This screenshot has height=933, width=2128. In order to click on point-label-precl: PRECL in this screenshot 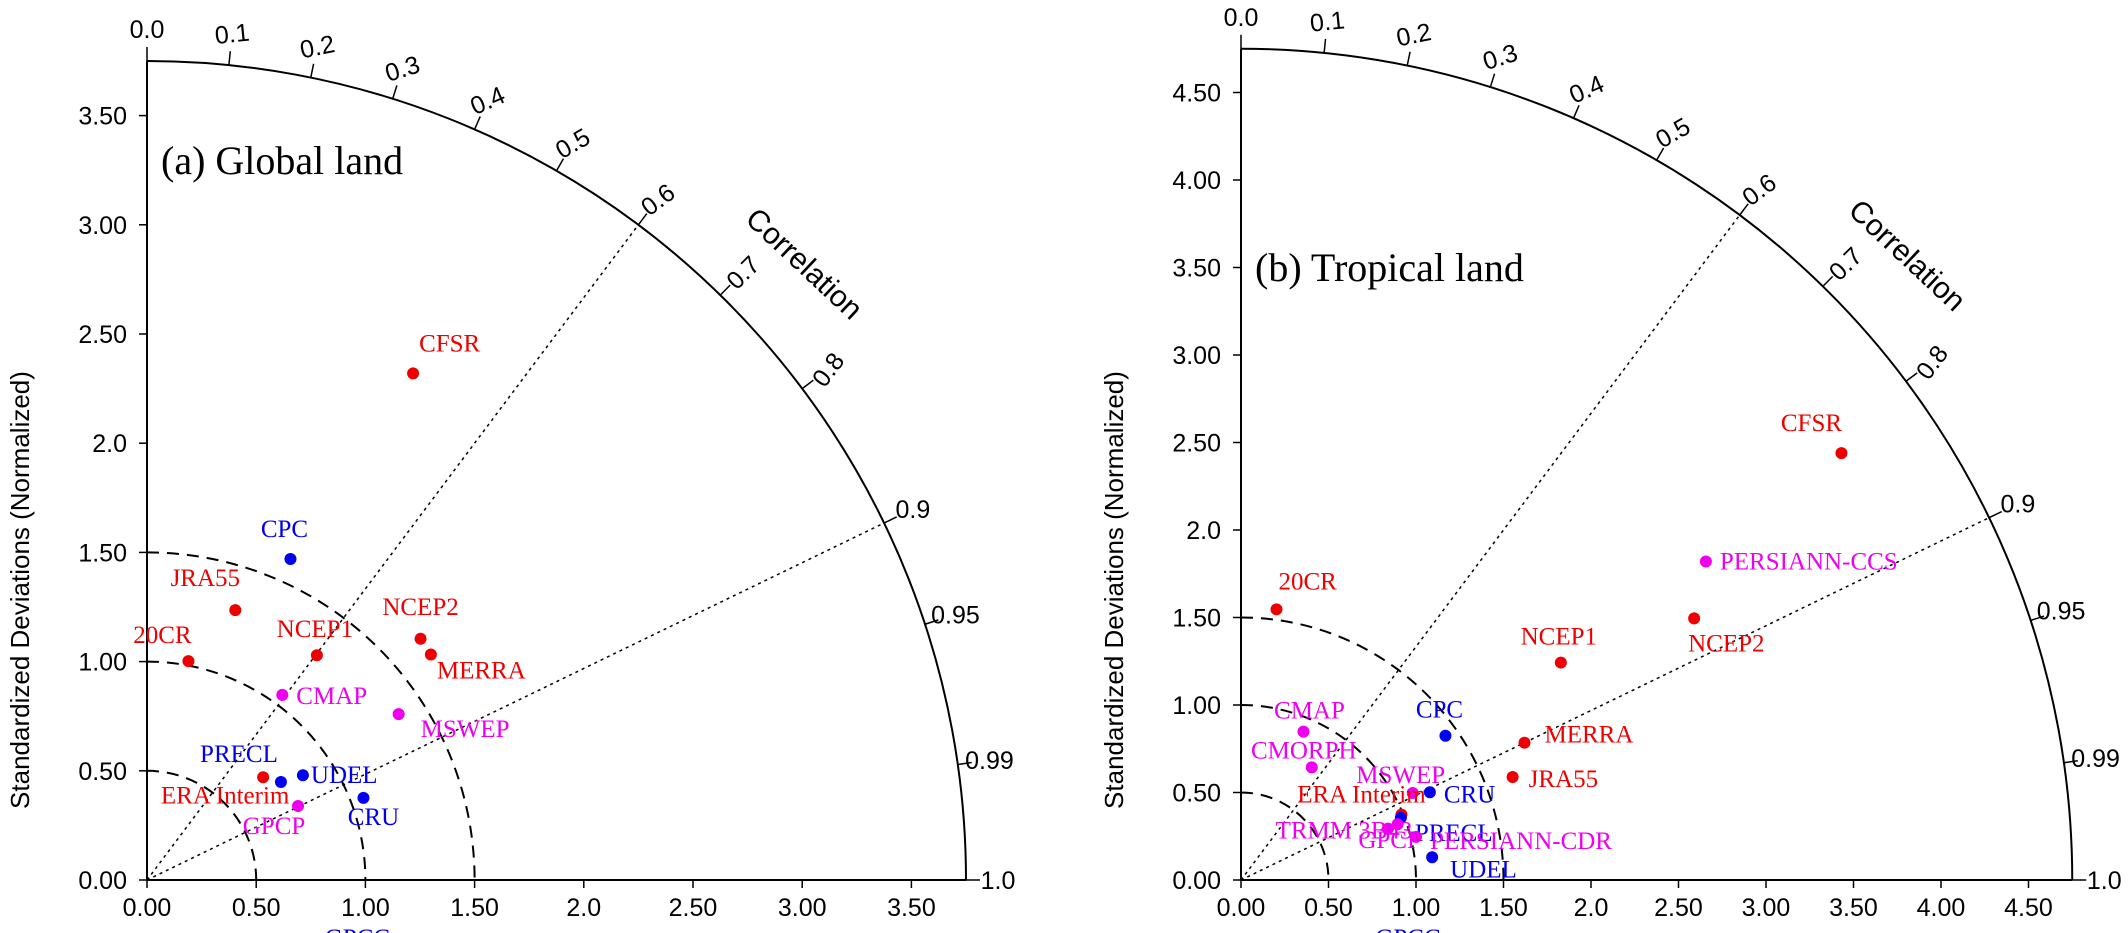, I will do `click(1454, 833)`.